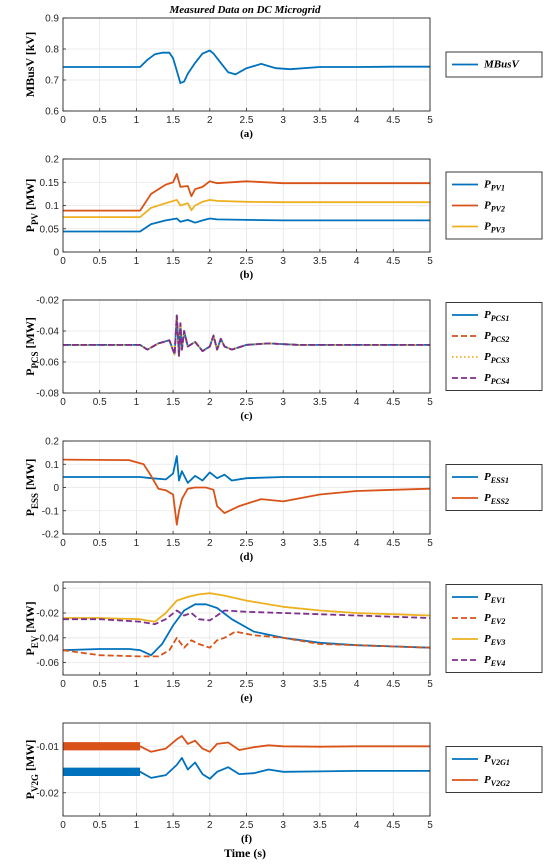 The image size is (550, 864). Describe the element at coordinates (246, 839) in the screenshot. I see `panel-caption: (f)` at that location.